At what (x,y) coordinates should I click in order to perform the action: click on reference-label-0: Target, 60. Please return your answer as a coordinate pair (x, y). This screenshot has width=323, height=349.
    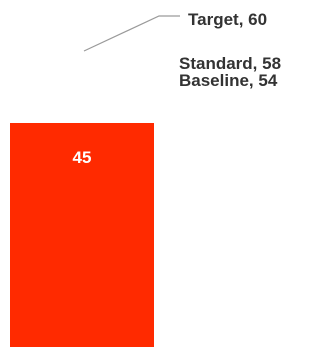
    Looking at the image, I should click on (227, 19).